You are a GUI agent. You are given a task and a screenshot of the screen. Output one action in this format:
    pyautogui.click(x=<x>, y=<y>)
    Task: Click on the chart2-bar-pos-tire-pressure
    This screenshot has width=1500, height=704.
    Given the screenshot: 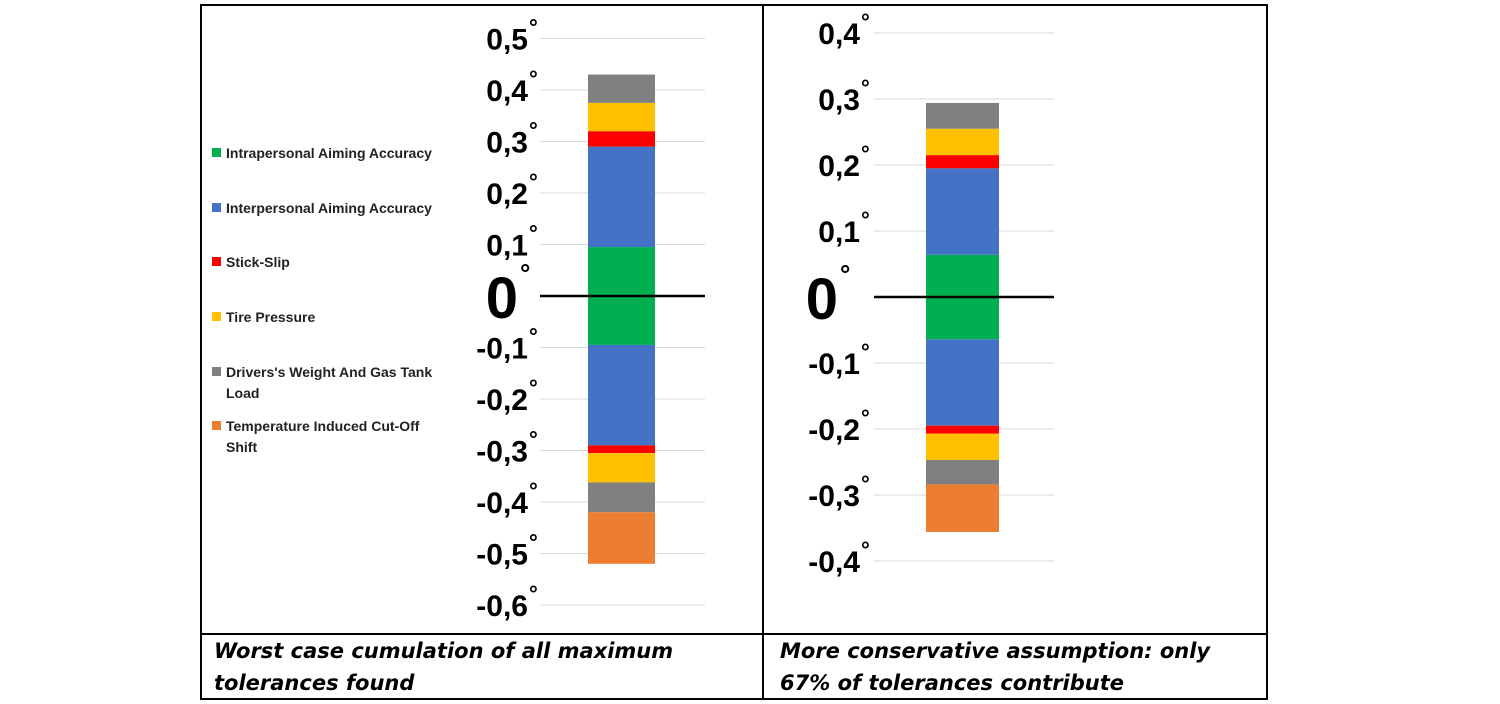 What is the action you would take?
    pyautogui.click(x=962, y=142)
    